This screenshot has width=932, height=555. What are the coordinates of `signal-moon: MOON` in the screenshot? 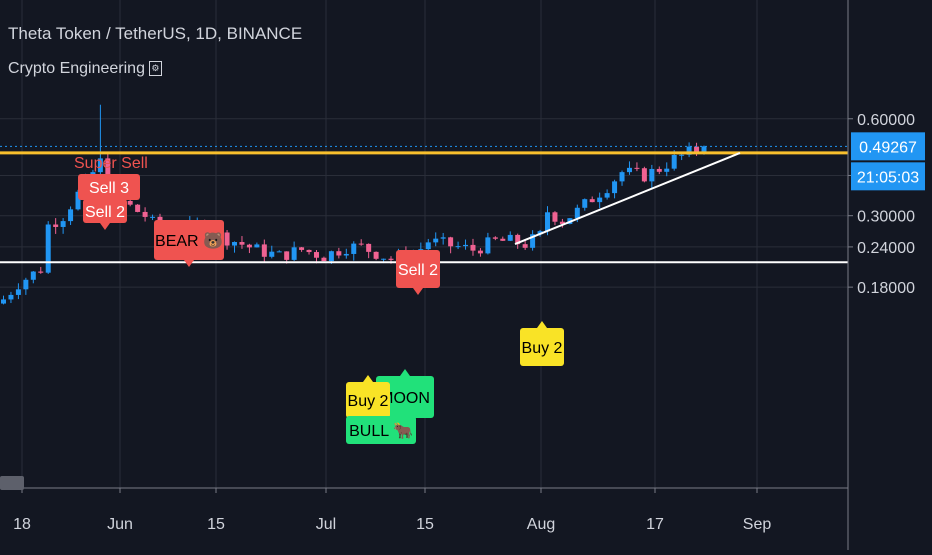 It's located at (405, 393).